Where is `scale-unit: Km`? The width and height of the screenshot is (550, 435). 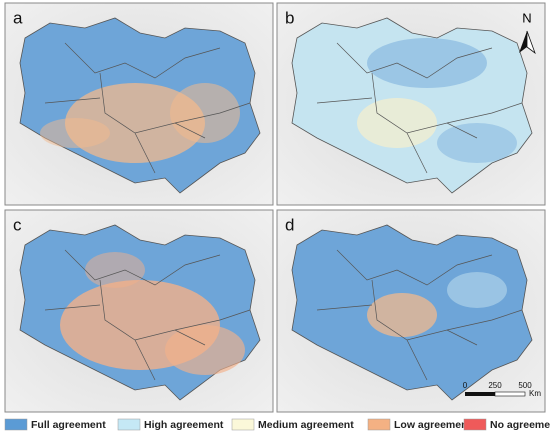 scale-unit: Km is located at coordinates (535, 393).